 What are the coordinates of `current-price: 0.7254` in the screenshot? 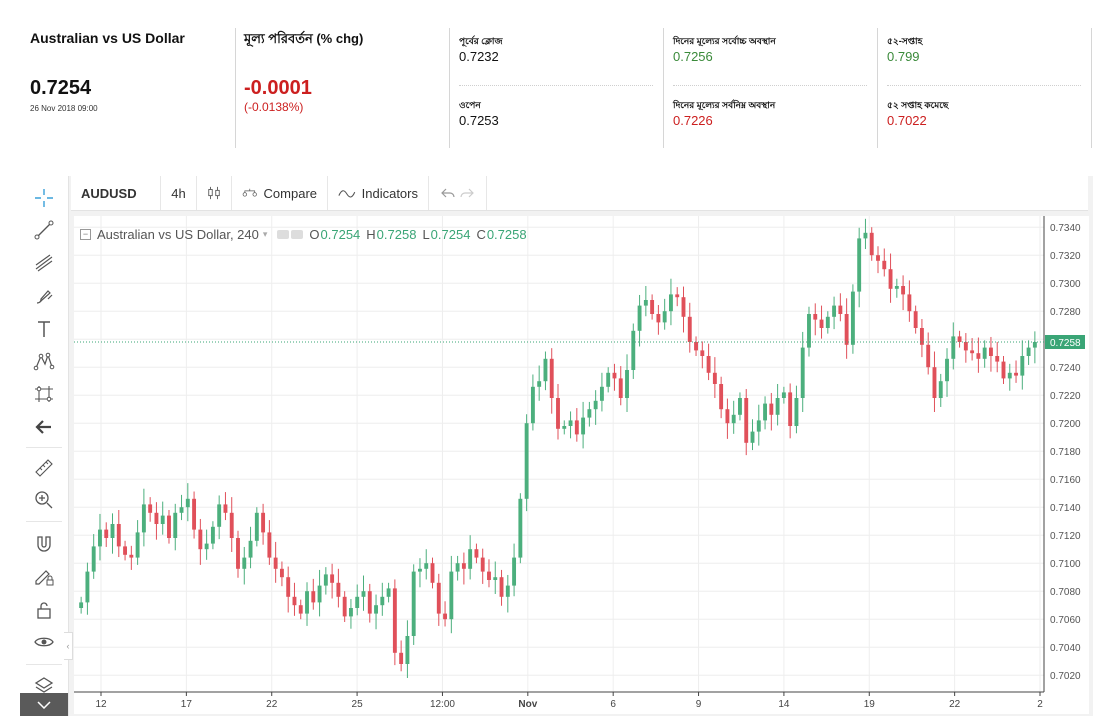 It's located at (61, 88).